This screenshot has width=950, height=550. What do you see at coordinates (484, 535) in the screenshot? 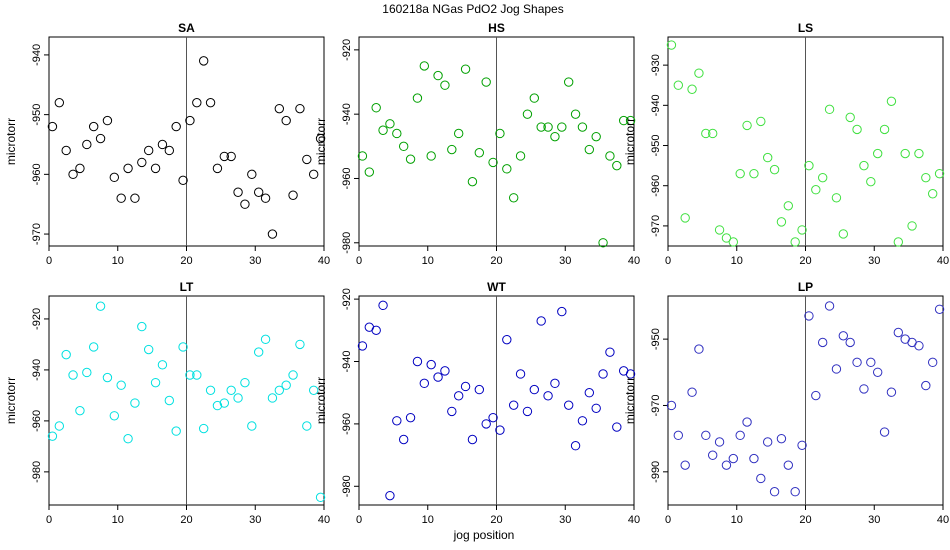
I see `figure-xlabel: jog position` at bounding box center [484, 535].